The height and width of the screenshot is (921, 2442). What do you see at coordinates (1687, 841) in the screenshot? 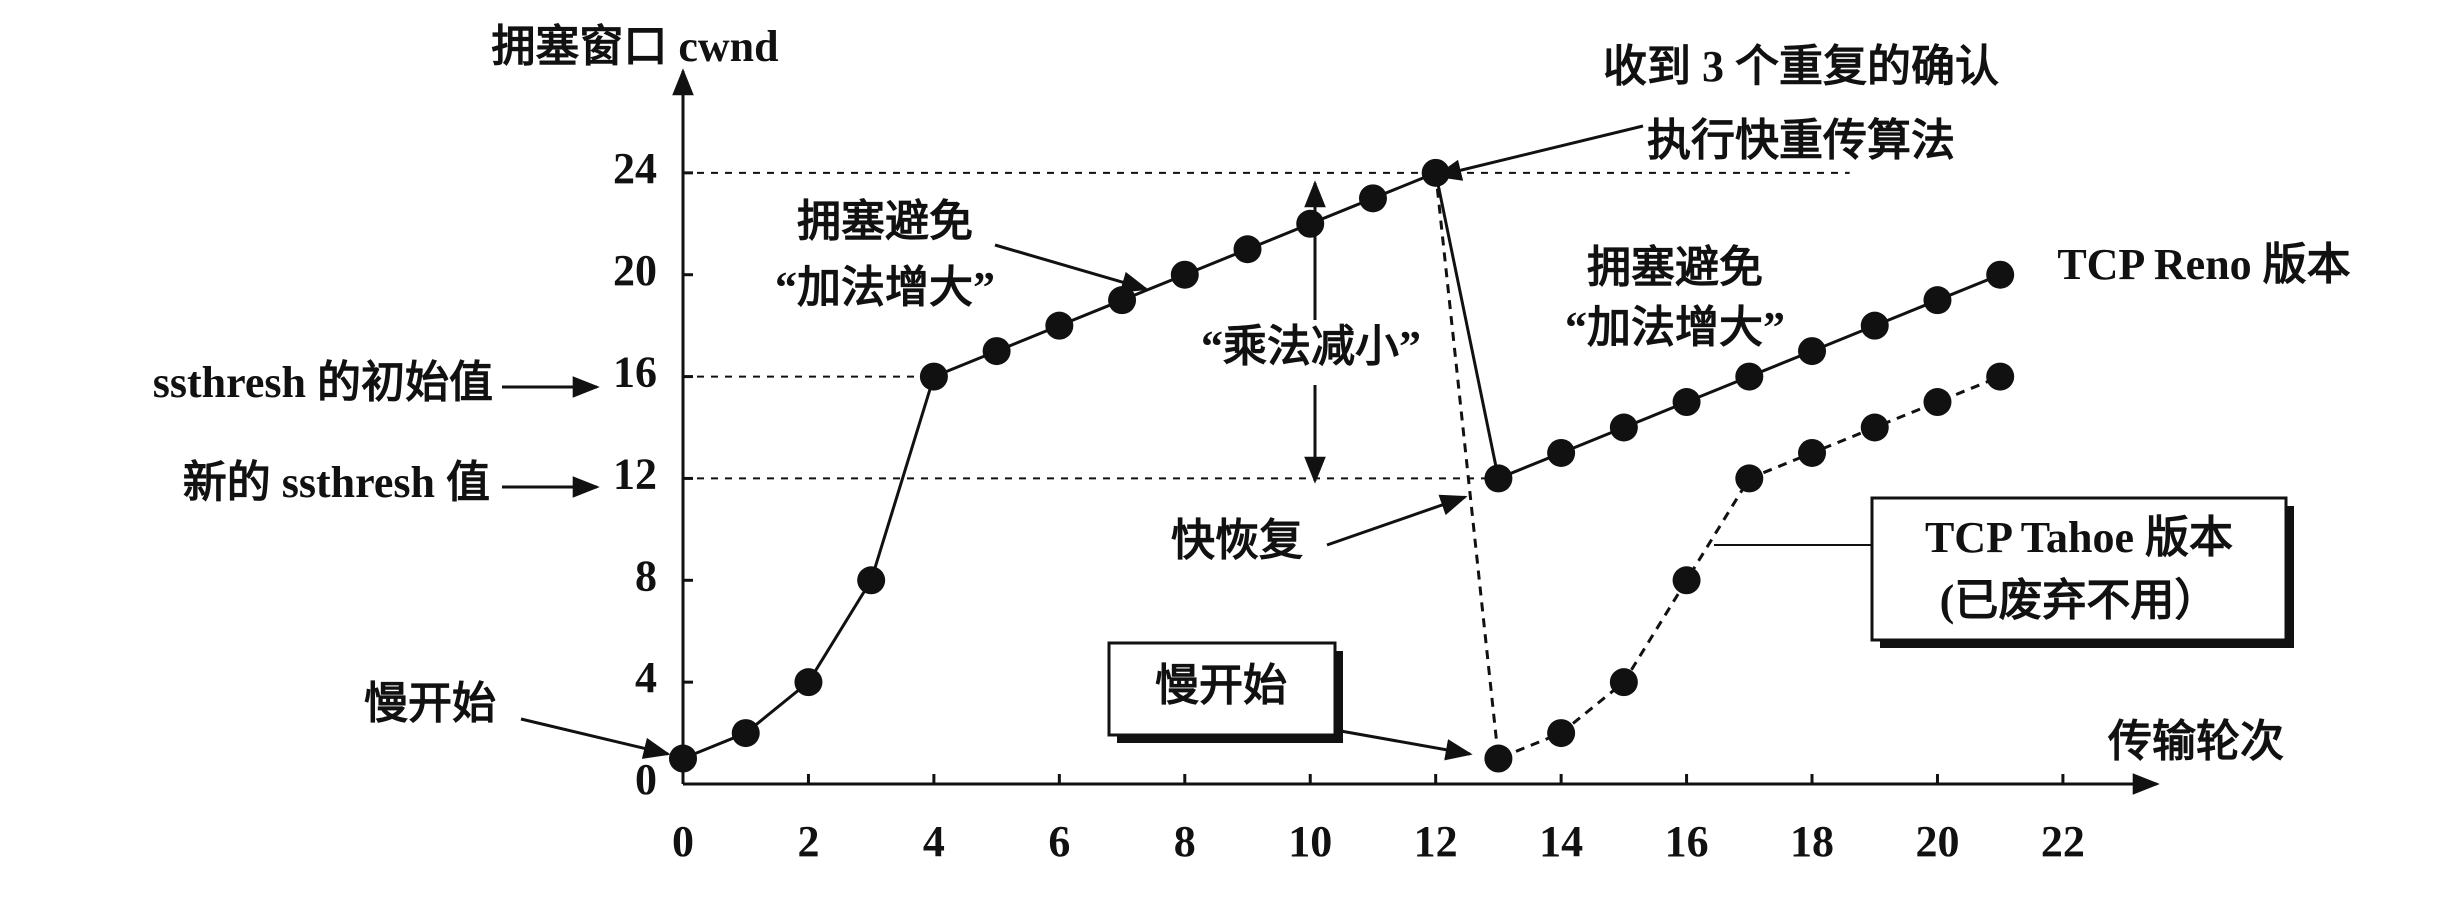
I see `x-tick-label: 16` at bounding box center [1687, 841].